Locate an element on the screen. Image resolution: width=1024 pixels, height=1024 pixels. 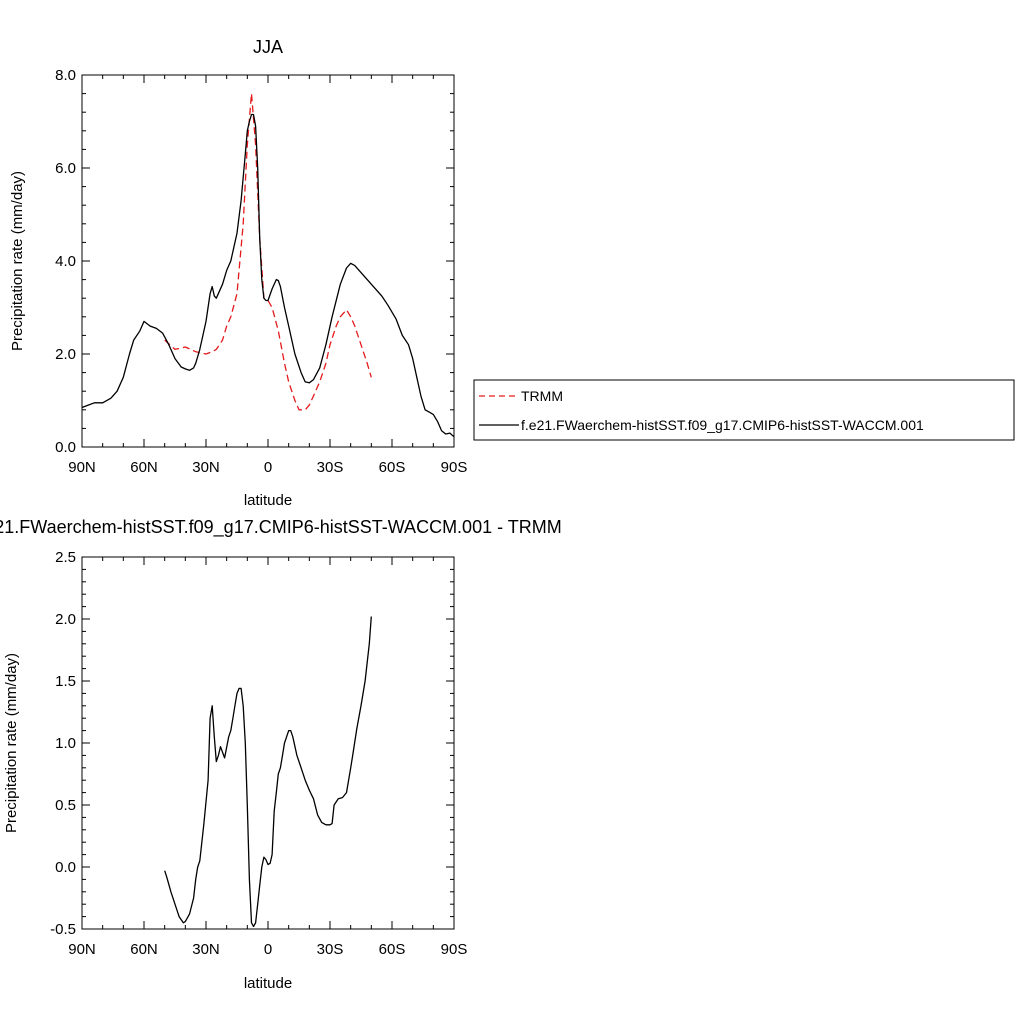
bottom-x-axis-label: latitude is located at coordinates (268, 983).